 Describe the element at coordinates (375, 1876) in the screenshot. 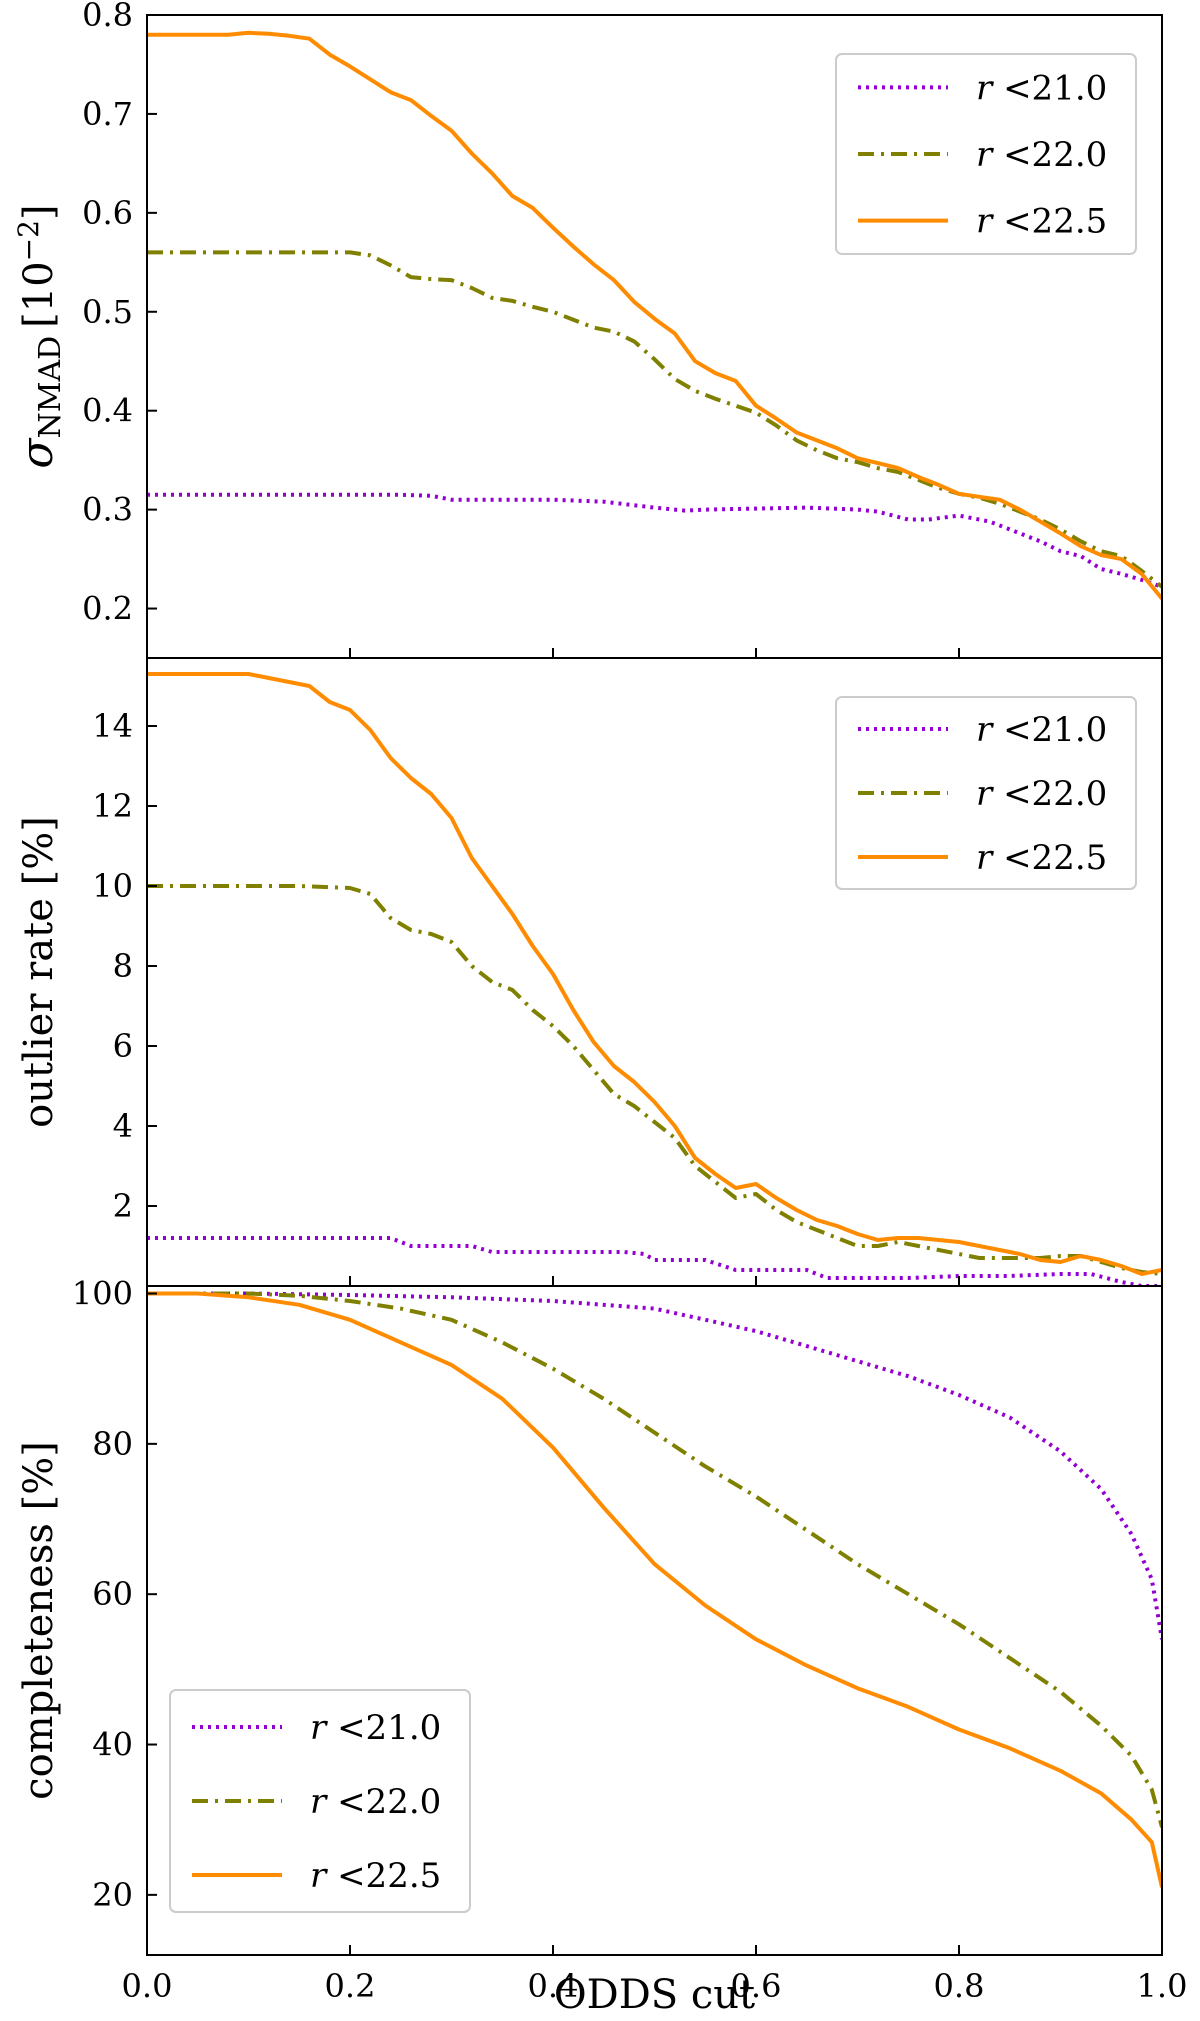

I see `bottom-legend-label-3: r <22.5` at that location.